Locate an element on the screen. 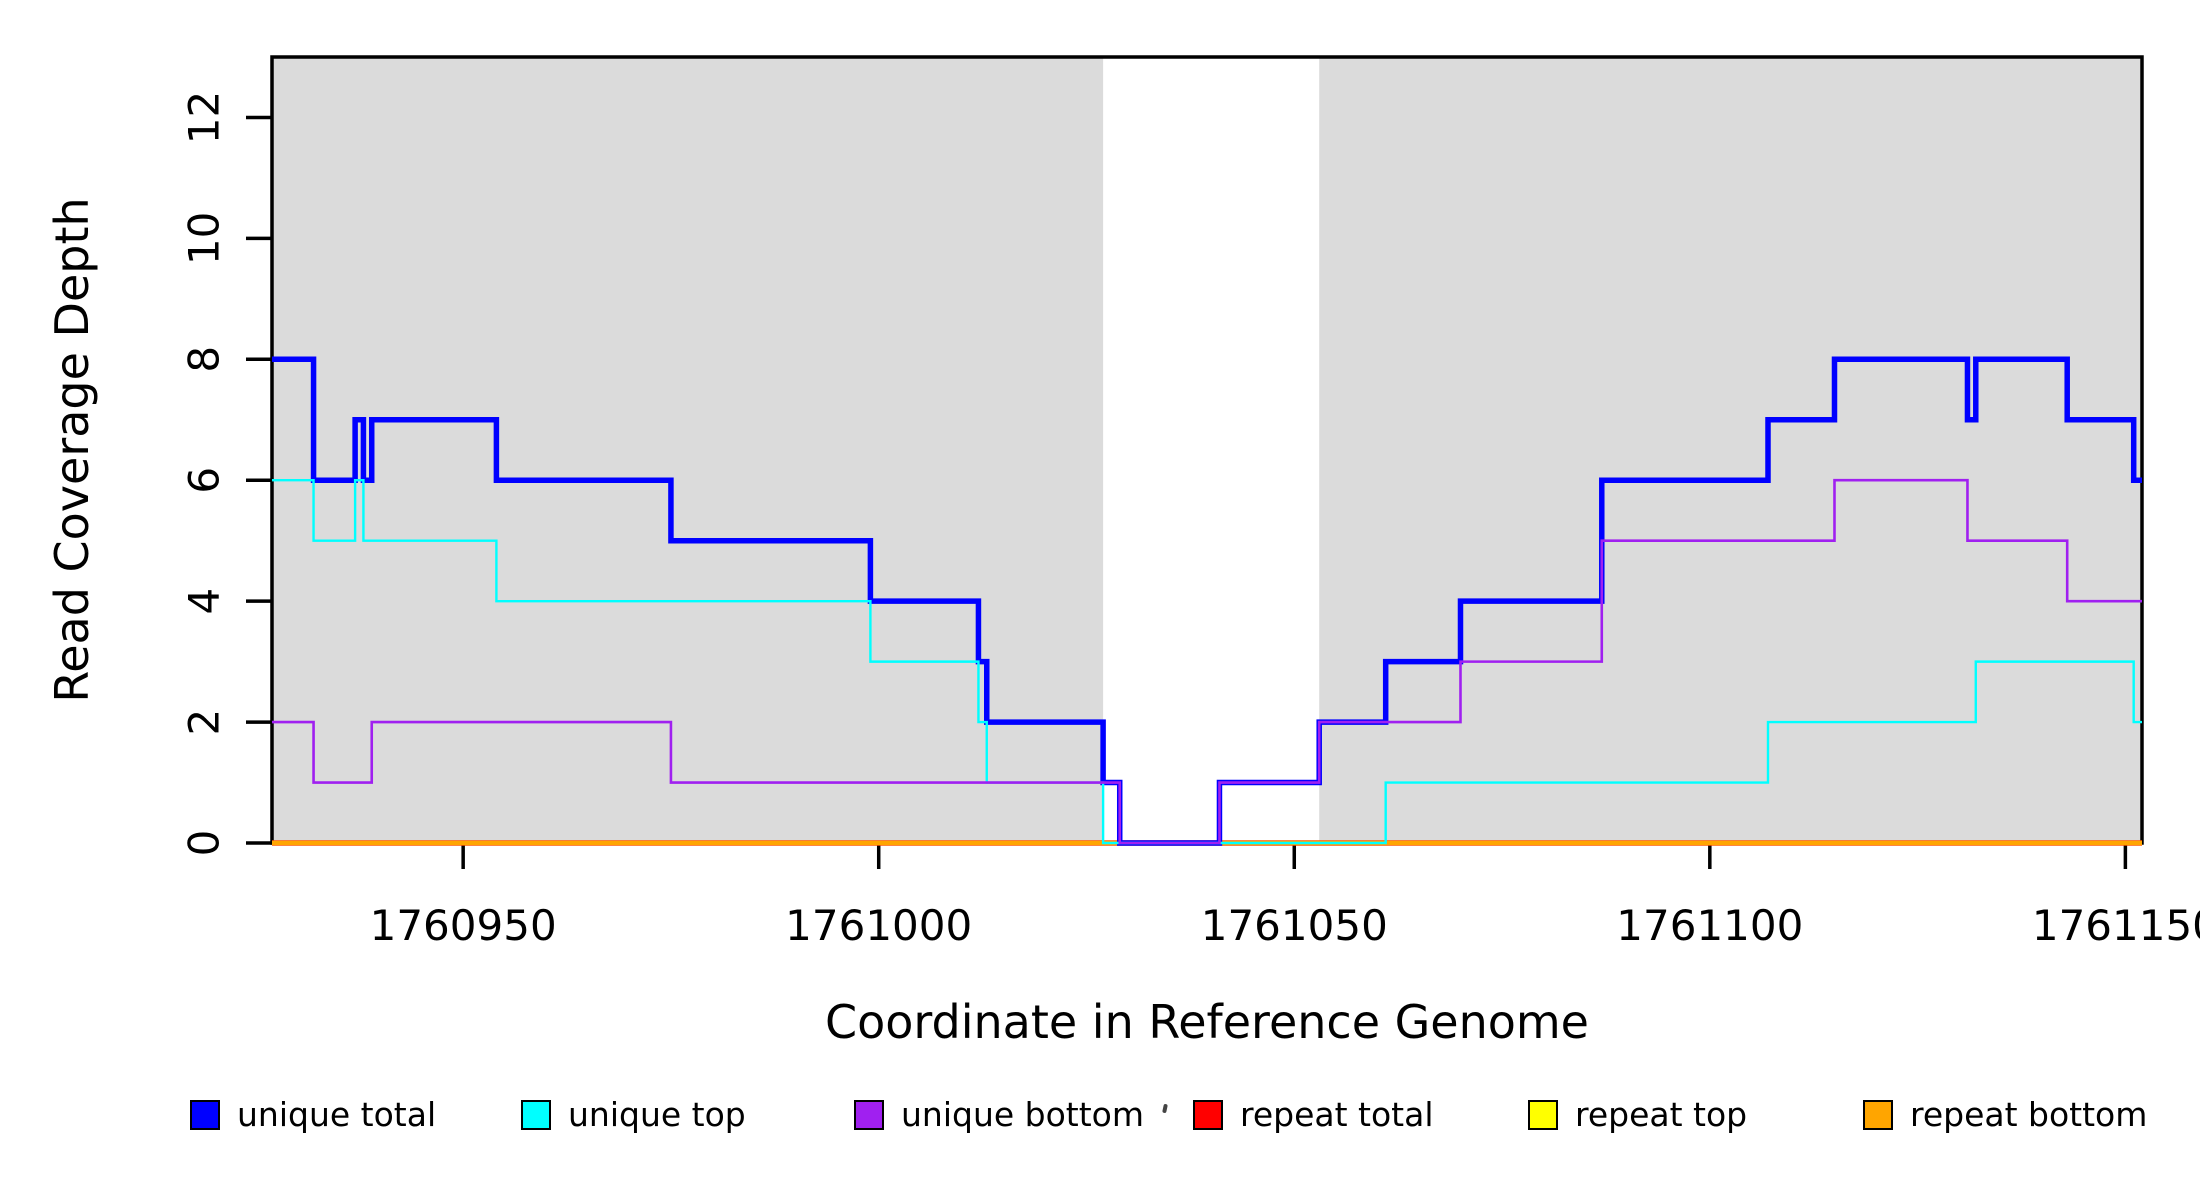 This screenshot has width=2200, height=1200. x-tick-label: 1761100 is located at coordinates (1709, 925).